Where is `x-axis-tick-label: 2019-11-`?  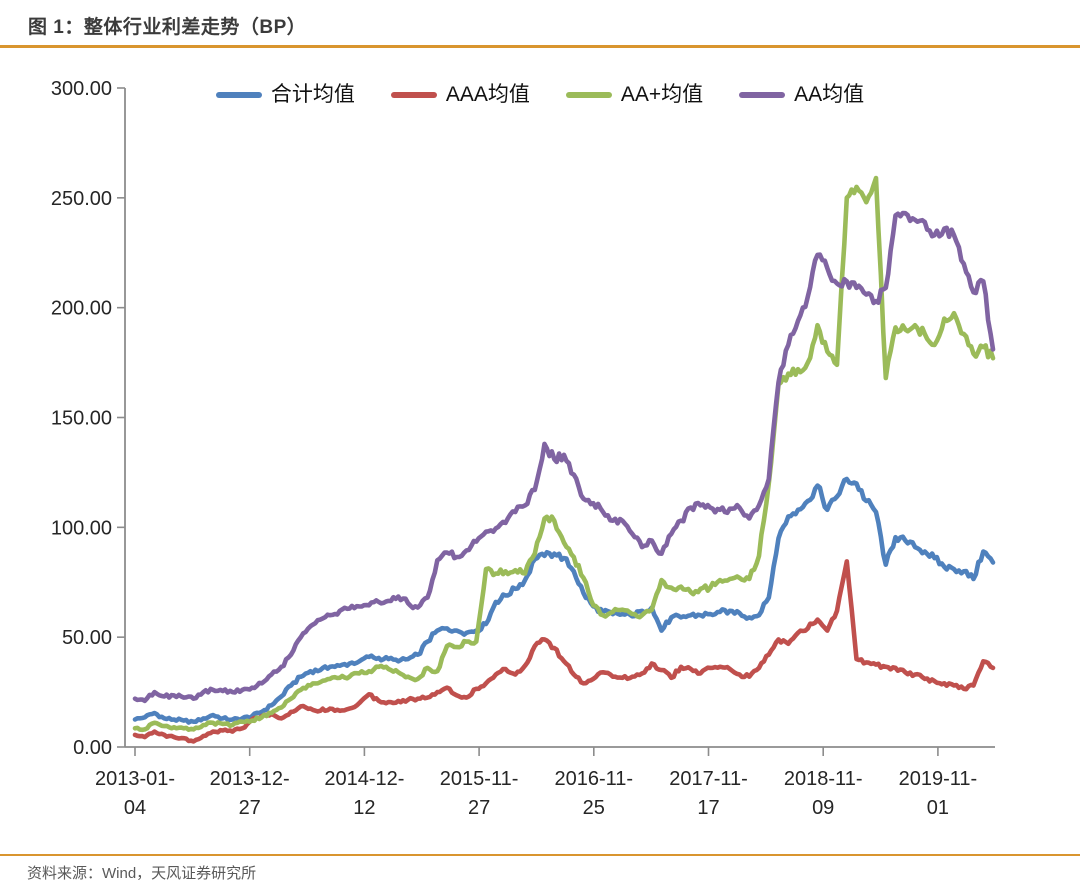
x-axis-tick-label: 2019-11- is located at coordinates (938, 779).